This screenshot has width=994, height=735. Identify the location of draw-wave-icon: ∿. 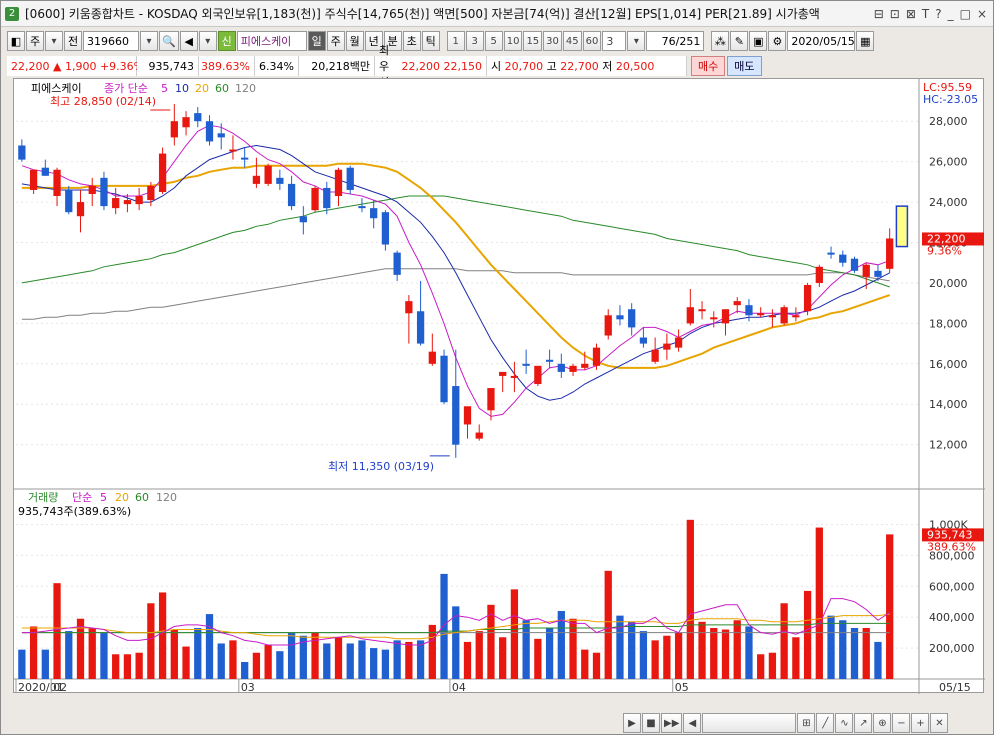
(844, 723).